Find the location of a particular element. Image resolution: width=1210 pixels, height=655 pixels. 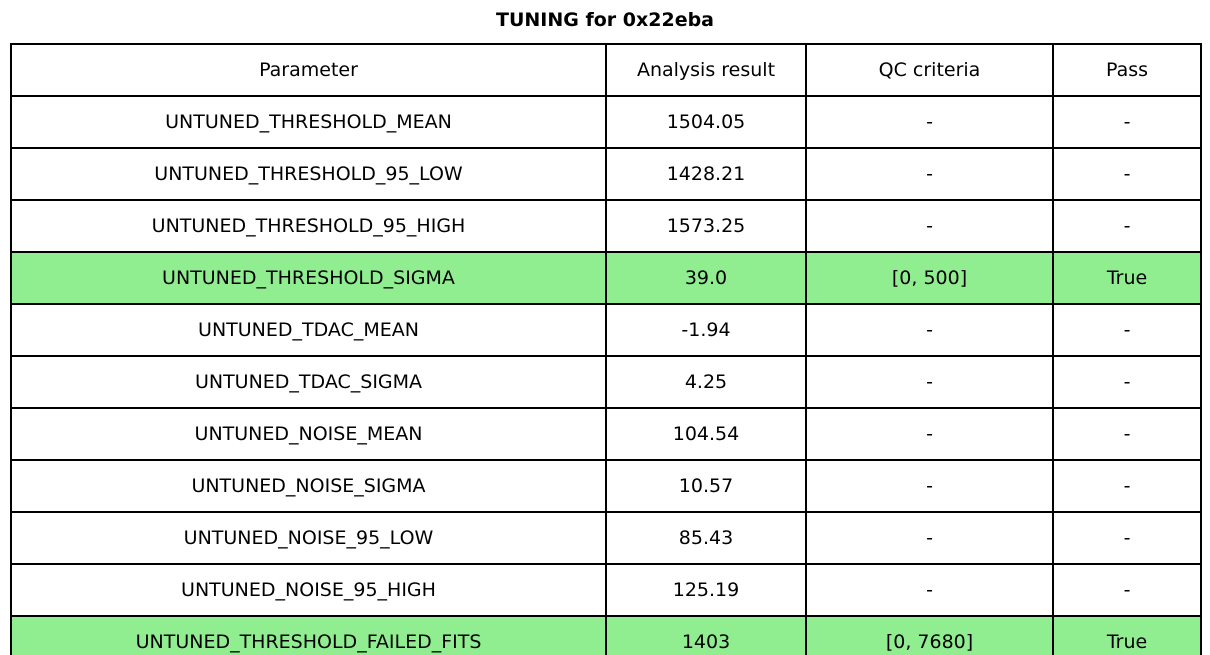

cell-parameter: UNTUNED_NOISE_95_HIGH is located at coordinates (308, 590).